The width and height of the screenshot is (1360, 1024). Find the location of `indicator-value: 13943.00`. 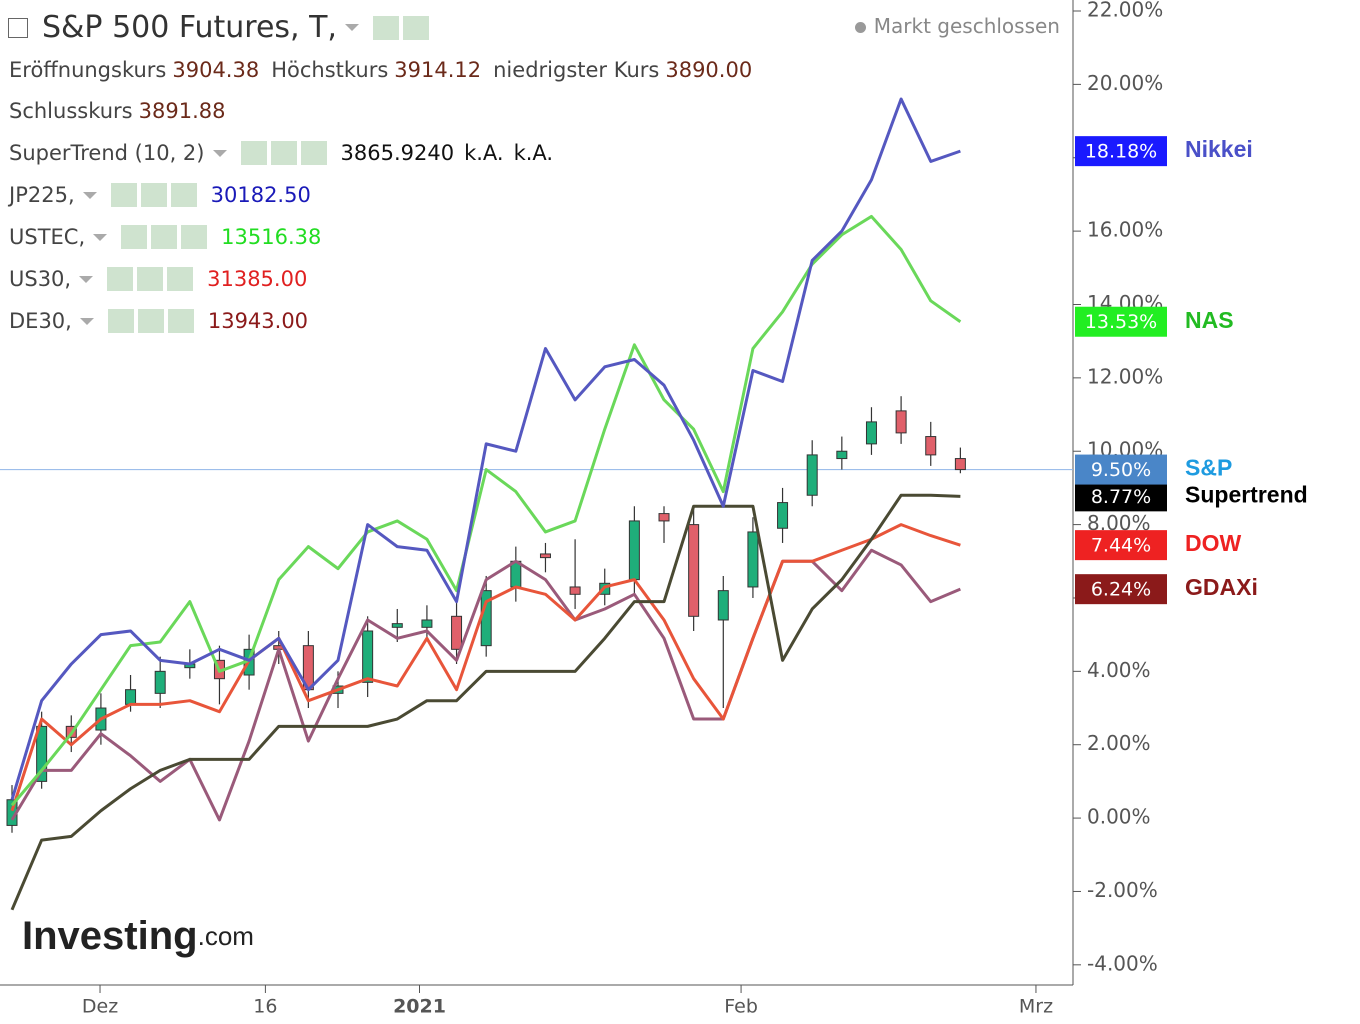

indicator-value: 13943.00 is located at coordinates (258, 321).